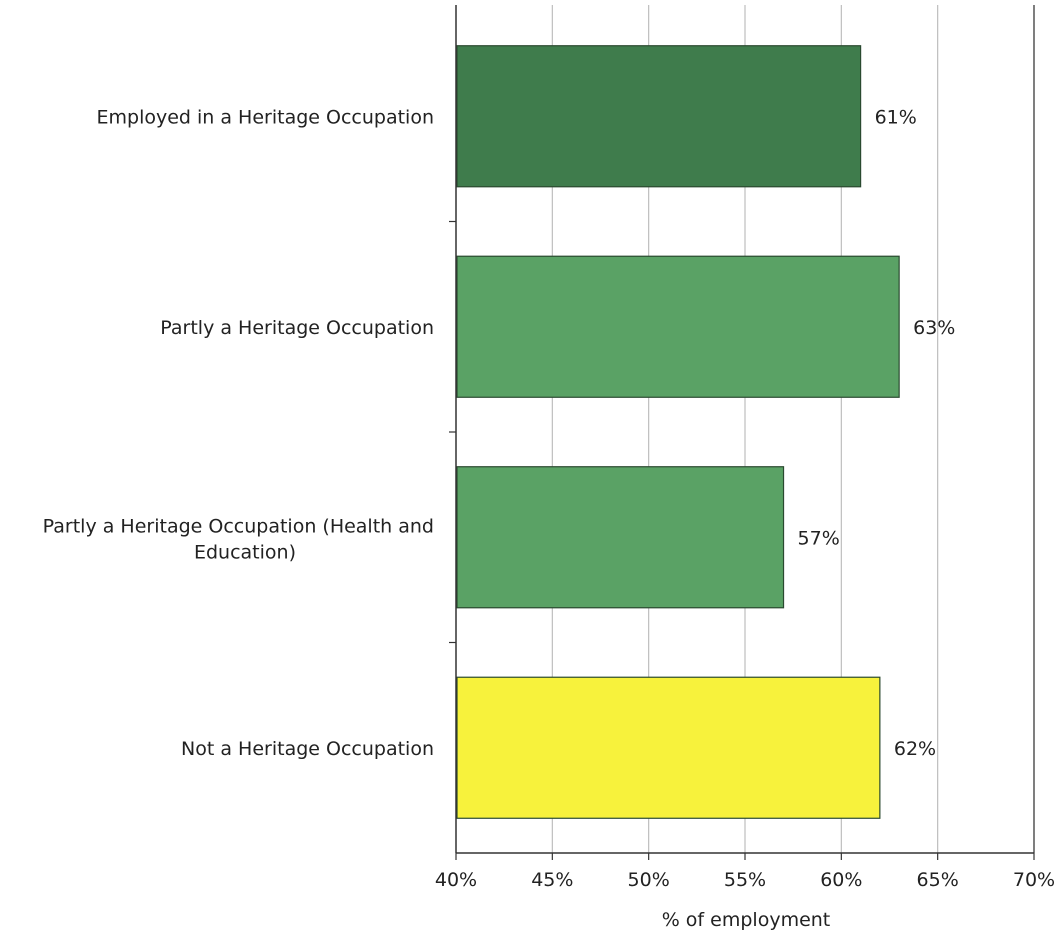 The height and width of the screenshot is (934, 1061). Describe the element at coordinates (649, 880) in the screenshot. I see `x-tick-label: 50%` at that location.